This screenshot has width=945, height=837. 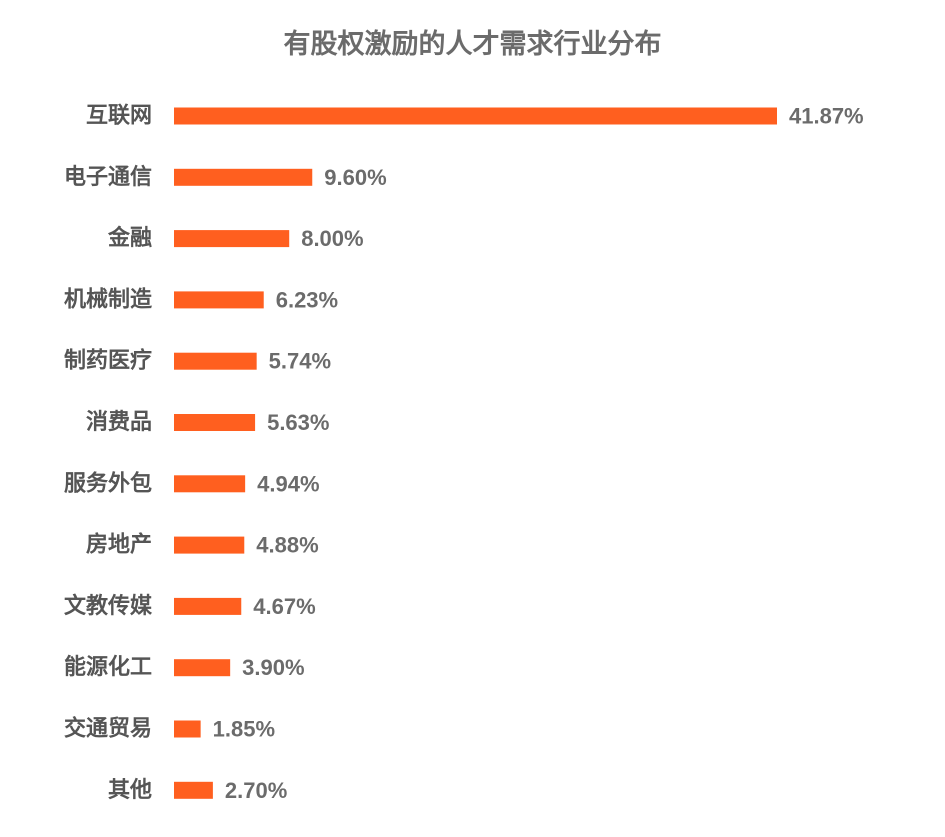 I want to click on category-label: 消费品, so click(x=119, y=422).